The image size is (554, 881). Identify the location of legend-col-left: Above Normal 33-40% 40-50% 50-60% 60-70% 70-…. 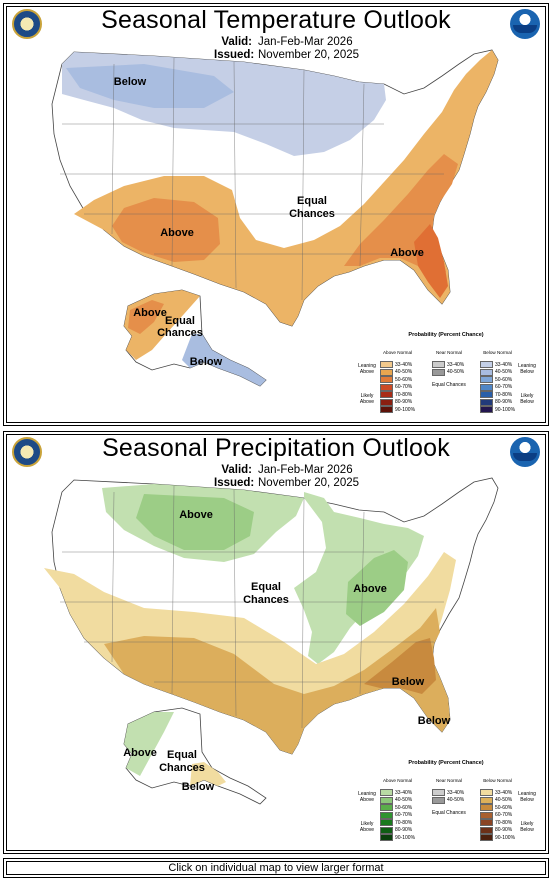
(397, 810).